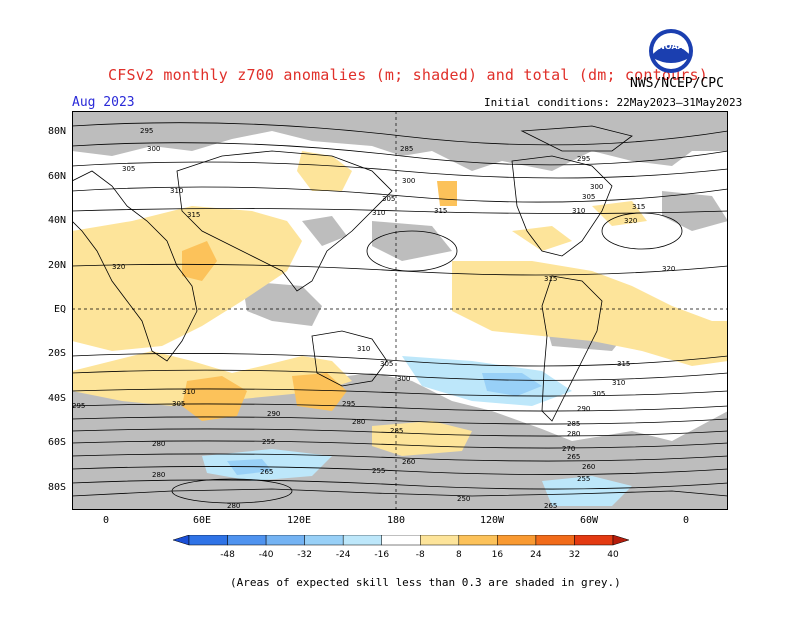 Image resolution: width=800 pixels, height=618 pixels. I want to click on lon-label-120w: 120W, so click(492, 520).